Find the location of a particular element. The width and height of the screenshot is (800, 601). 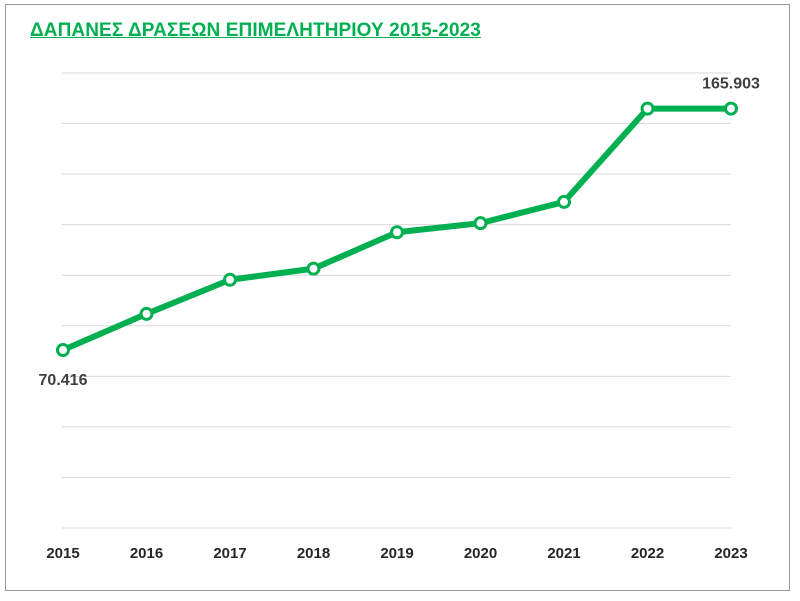

data-point-2023 is located at coordinates (731, 108).